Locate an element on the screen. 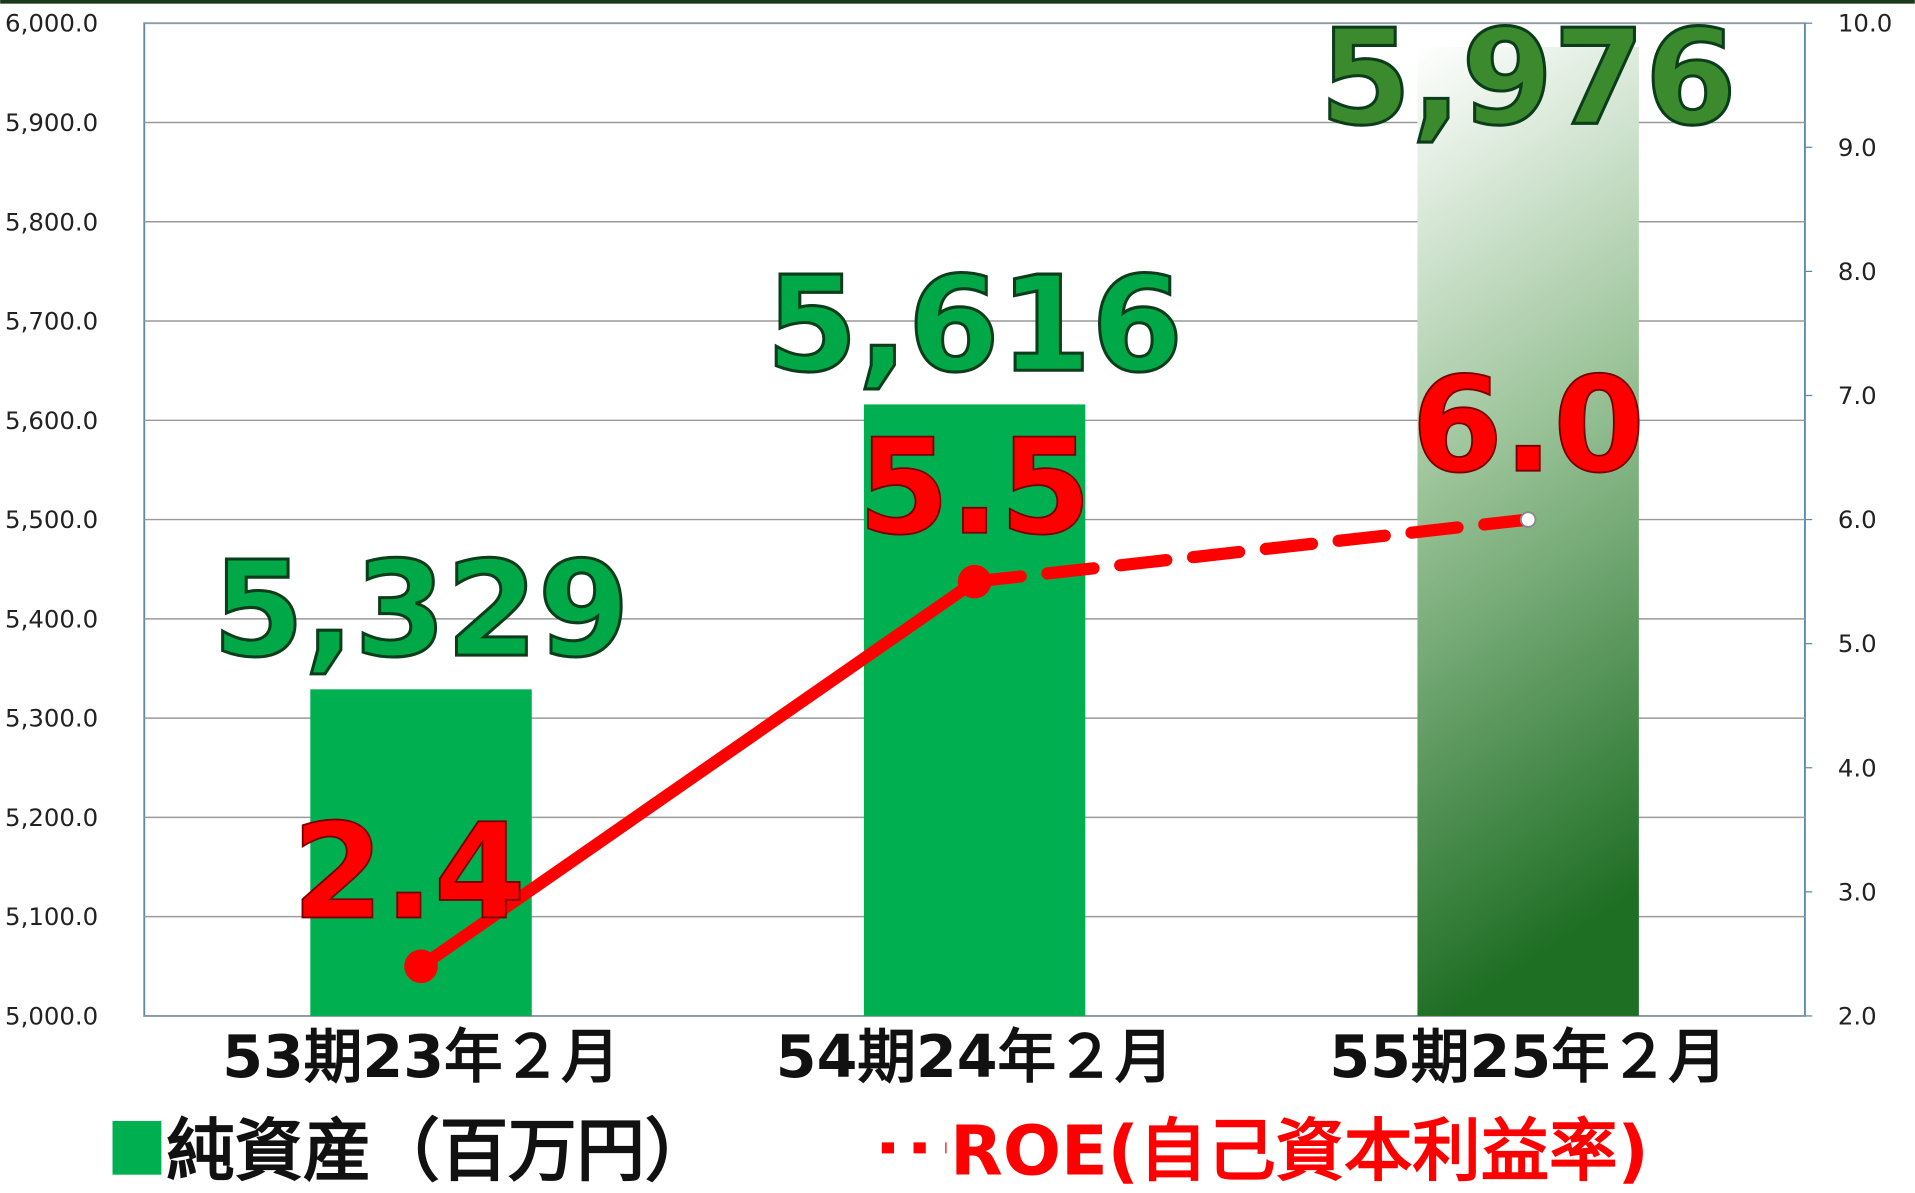 The image size is (1915, 1193). y2-tick-label: 5.0 is located at coordinates (1857, 643).